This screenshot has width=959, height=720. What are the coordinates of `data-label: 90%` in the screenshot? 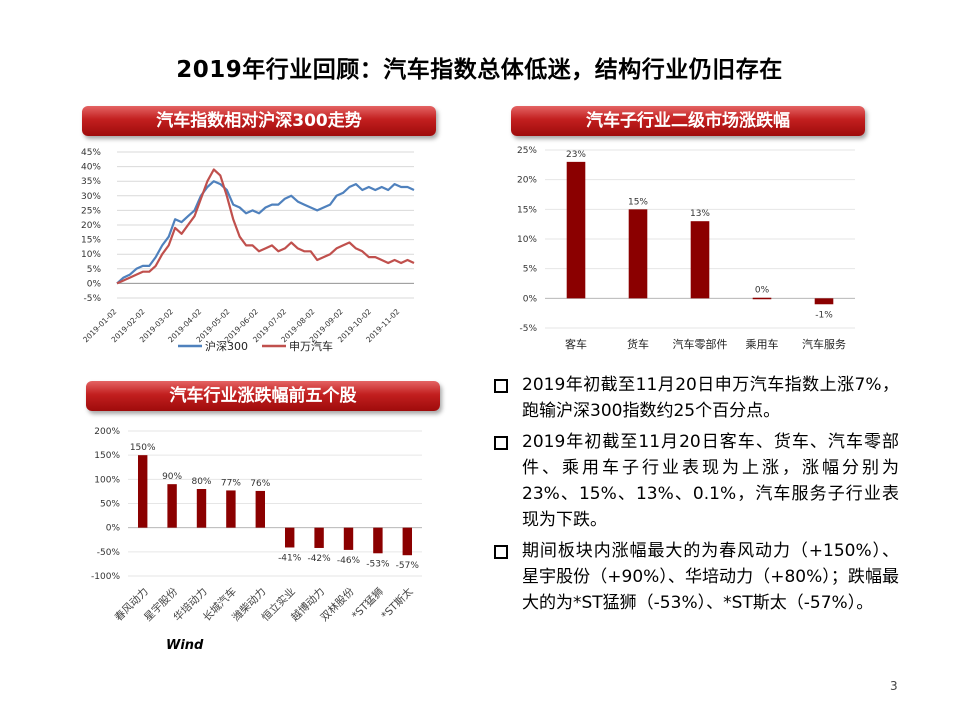 It's located at (172, 477).